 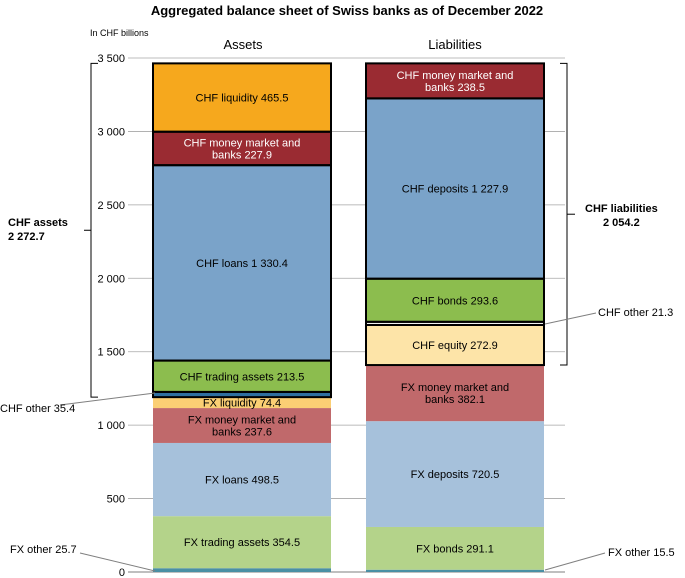 I want to click on bar-segment-assets-chf-other, so click(x=242, y=394).